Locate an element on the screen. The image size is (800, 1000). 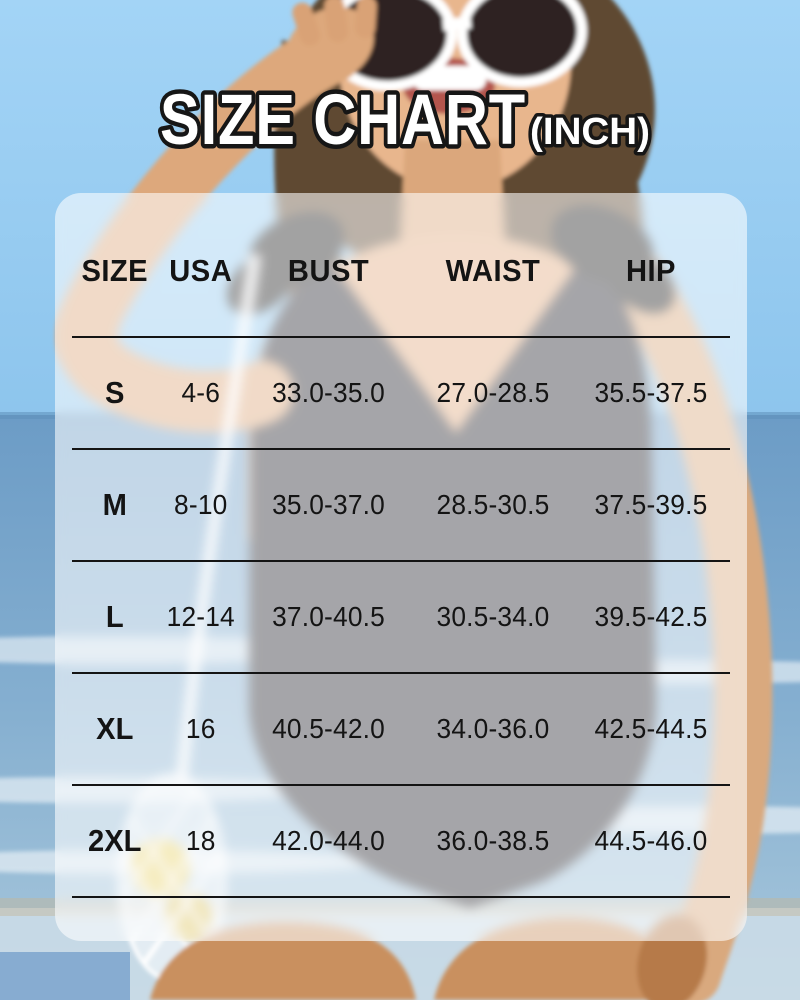
table-row-xl: XL 16 40.5-42.0 34.0-36.0 42.5-44.5 is located at coordinates (401, 730).